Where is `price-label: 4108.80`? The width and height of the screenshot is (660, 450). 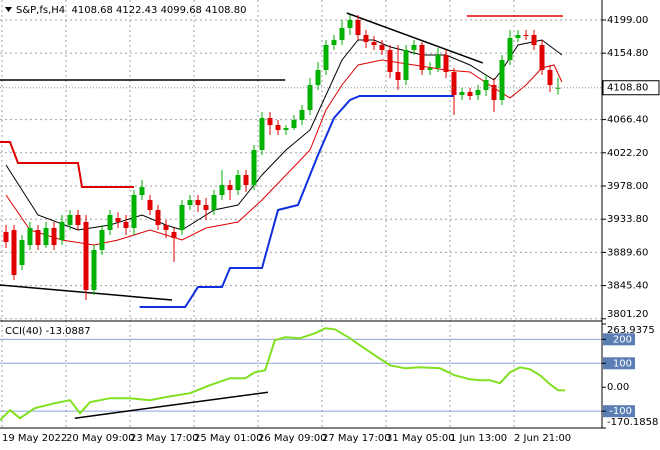 price-label: 4108.80 is located at coordinates (627, 88).